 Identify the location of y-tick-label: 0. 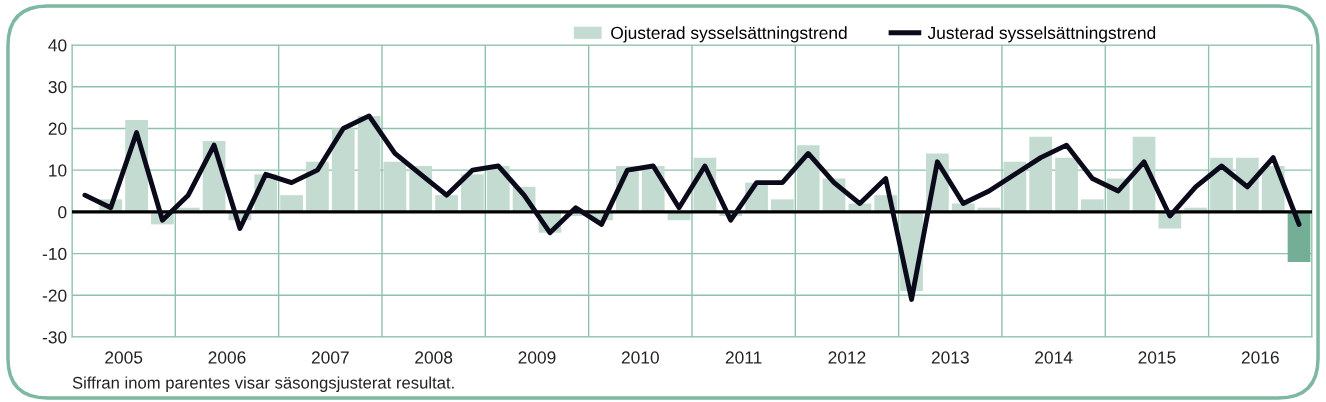
(62, 212).